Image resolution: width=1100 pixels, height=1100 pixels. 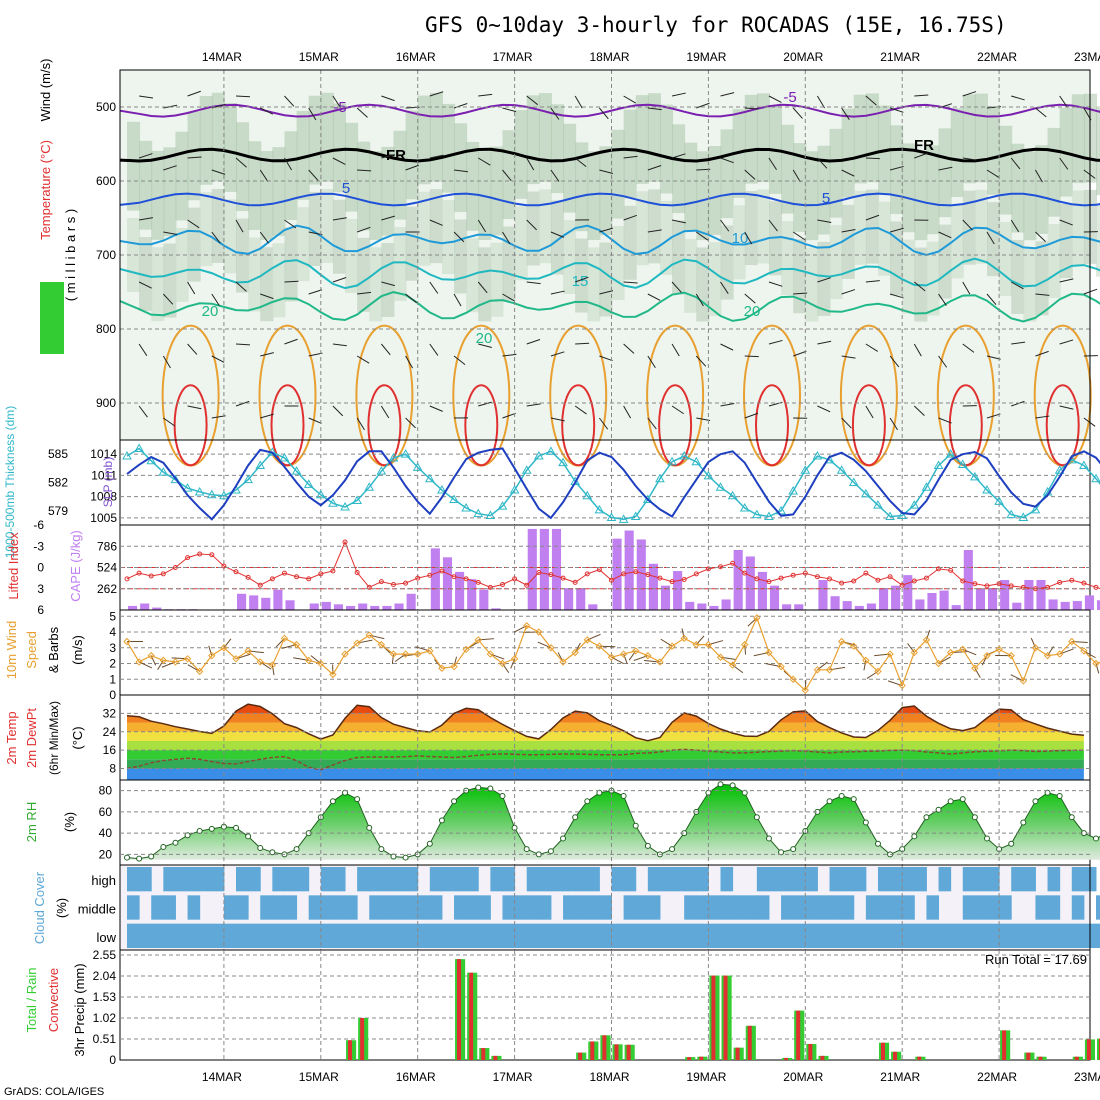 What do you see at coordinates (105, 1039) in the screenshot?
I see `precip-tick-label: 0.51` at bounding box center [105, 1039].